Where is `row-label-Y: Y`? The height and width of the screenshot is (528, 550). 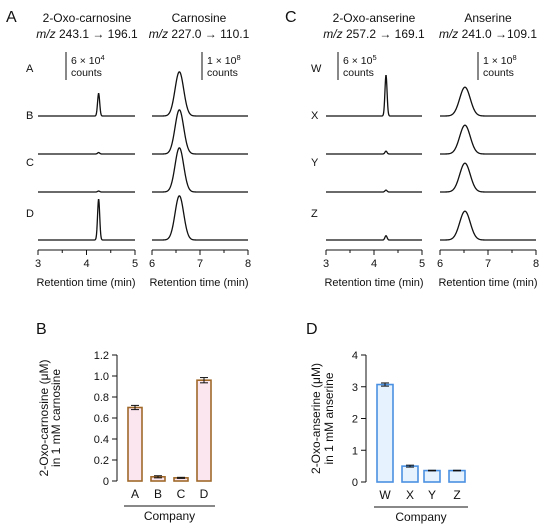 row-label-Y: Y is located at coordinates (315, 163).